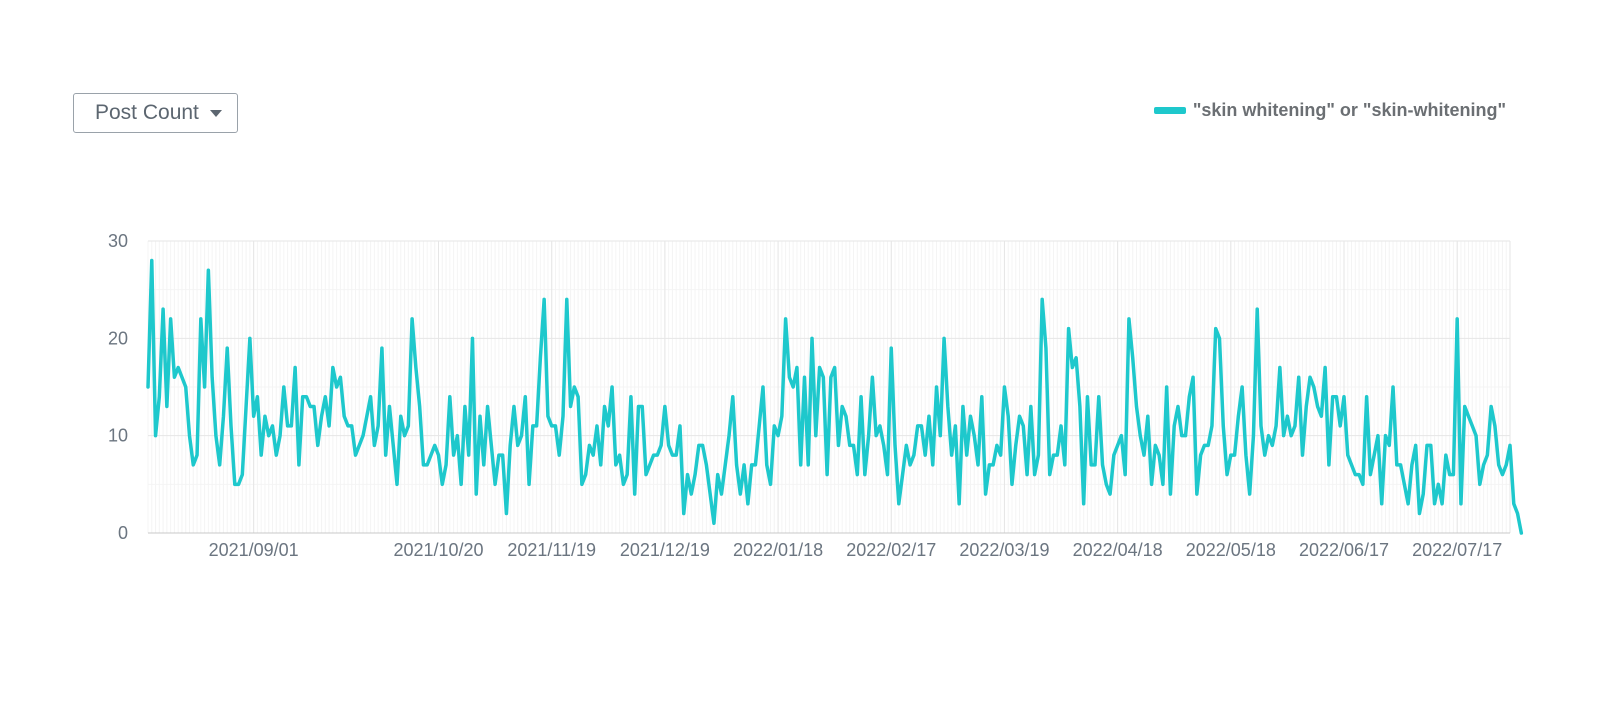 This screenshot has width=1600, height=704. Describe the element at coordinates (1349, 110) in the screenshot. I see `legend-item-label: "skin whitening" or "skin-whitening"` at that location.